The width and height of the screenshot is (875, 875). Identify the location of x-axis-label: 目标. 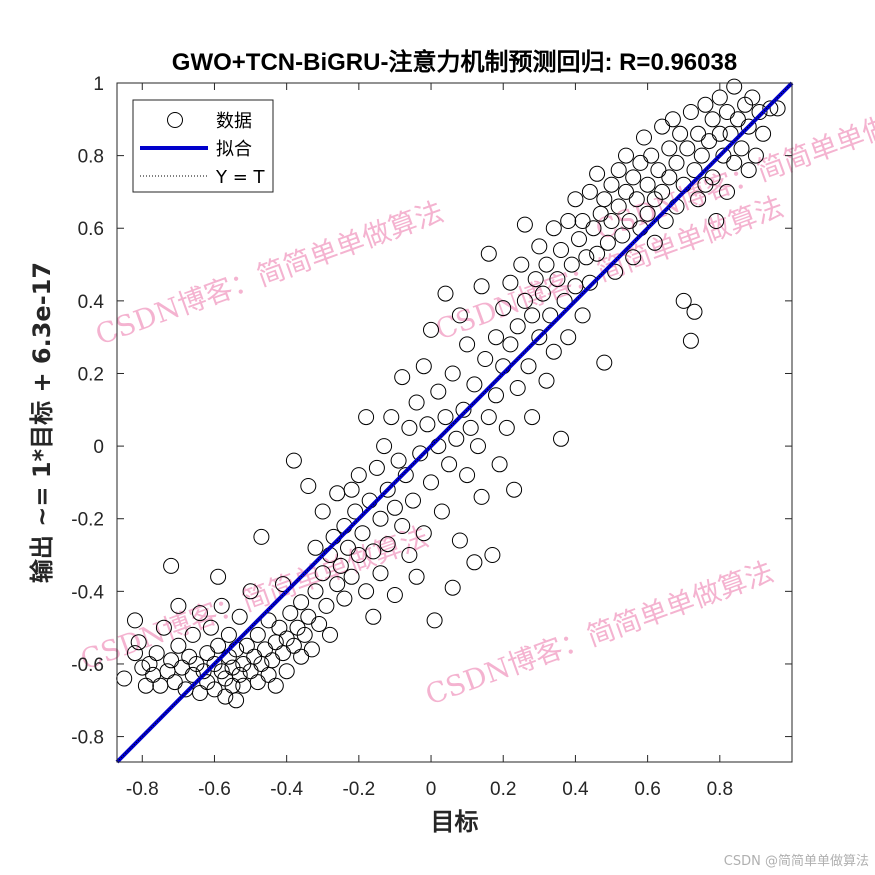
(455, 822).